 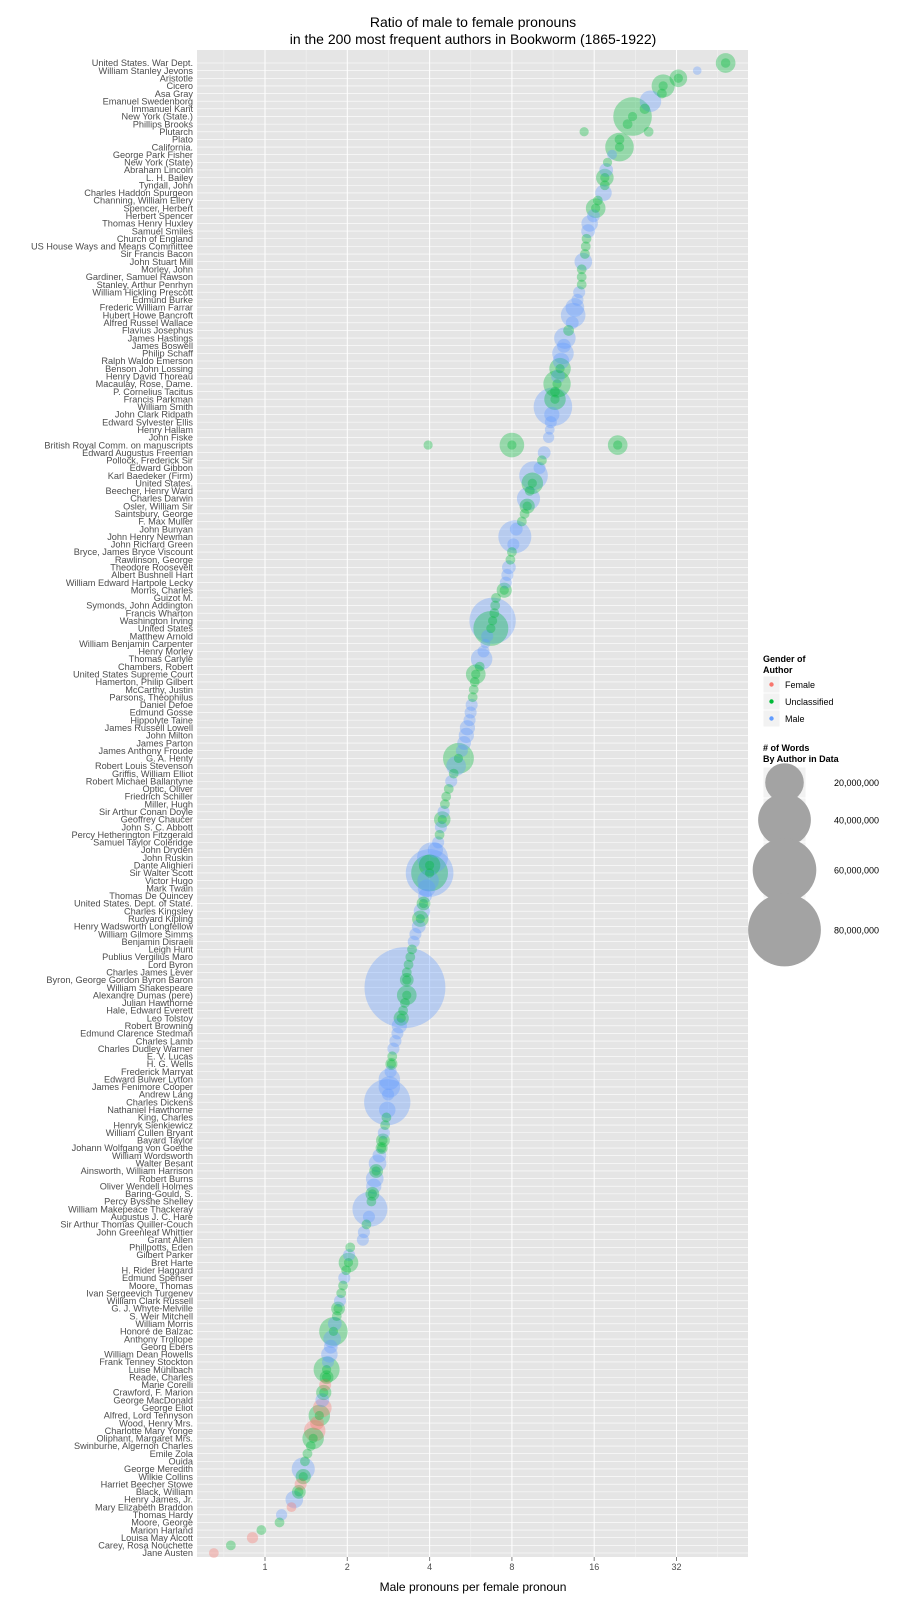 I want to click on y-tick-label: Daniel Defoe, so click(x=166, y=705).